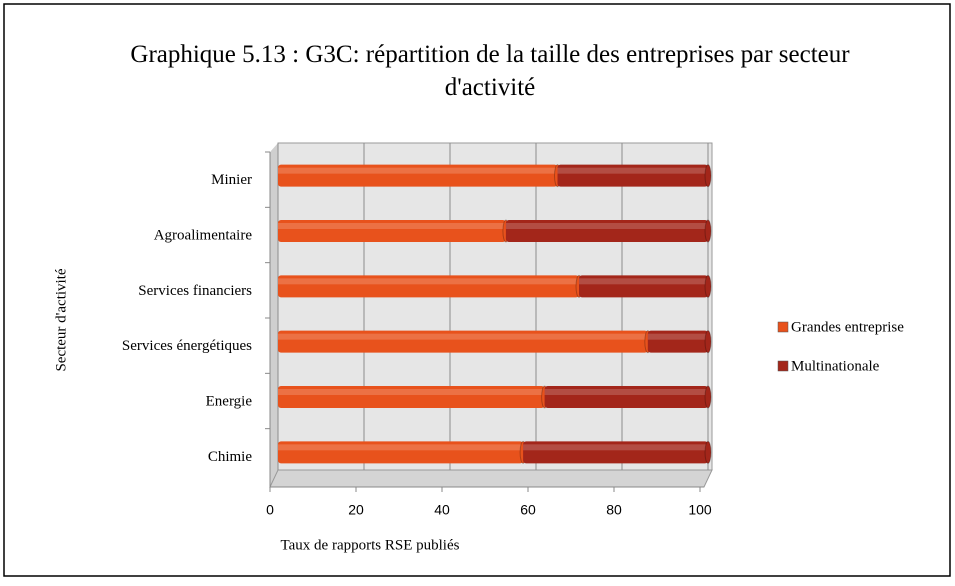 This screenshot has width=955, height=586. Describe the element at coordinates (847, 327) in the screenshot. I see `legend-label: Grandes entreprise` at that location.